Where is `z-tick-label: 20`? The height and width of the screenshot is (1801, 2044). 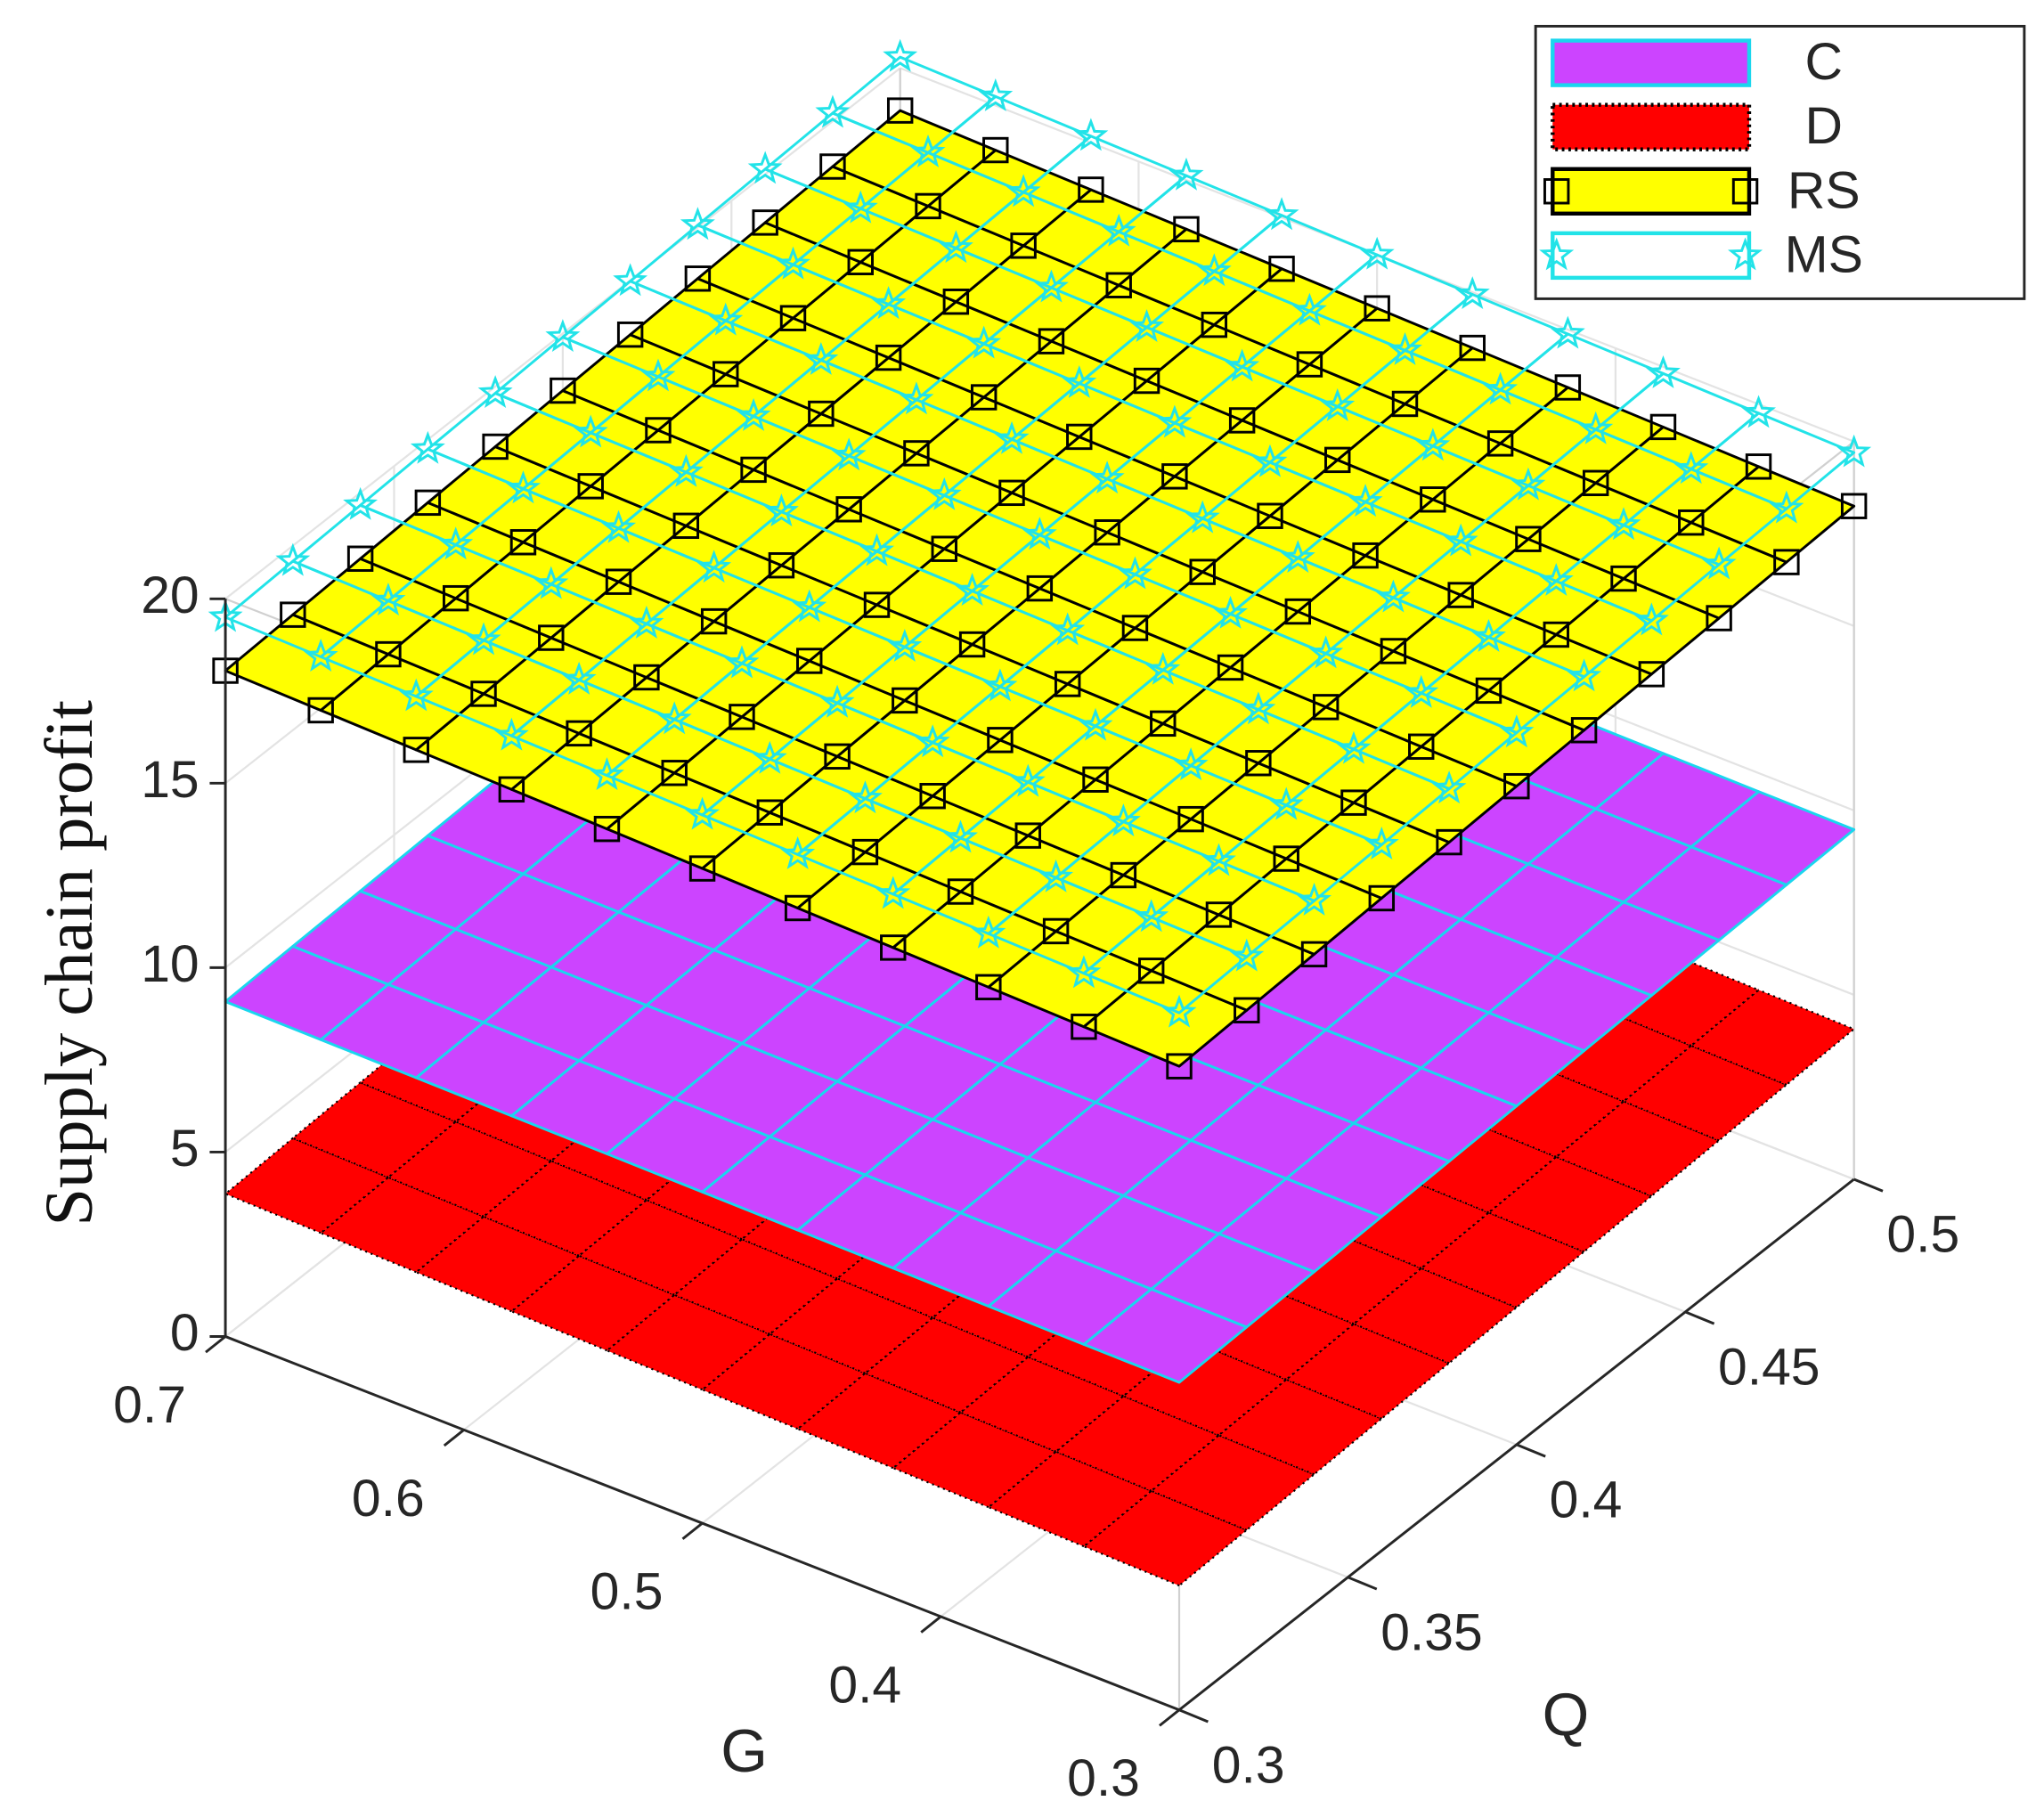 z-tick-label: 20 is located at coordinates (170, 595).